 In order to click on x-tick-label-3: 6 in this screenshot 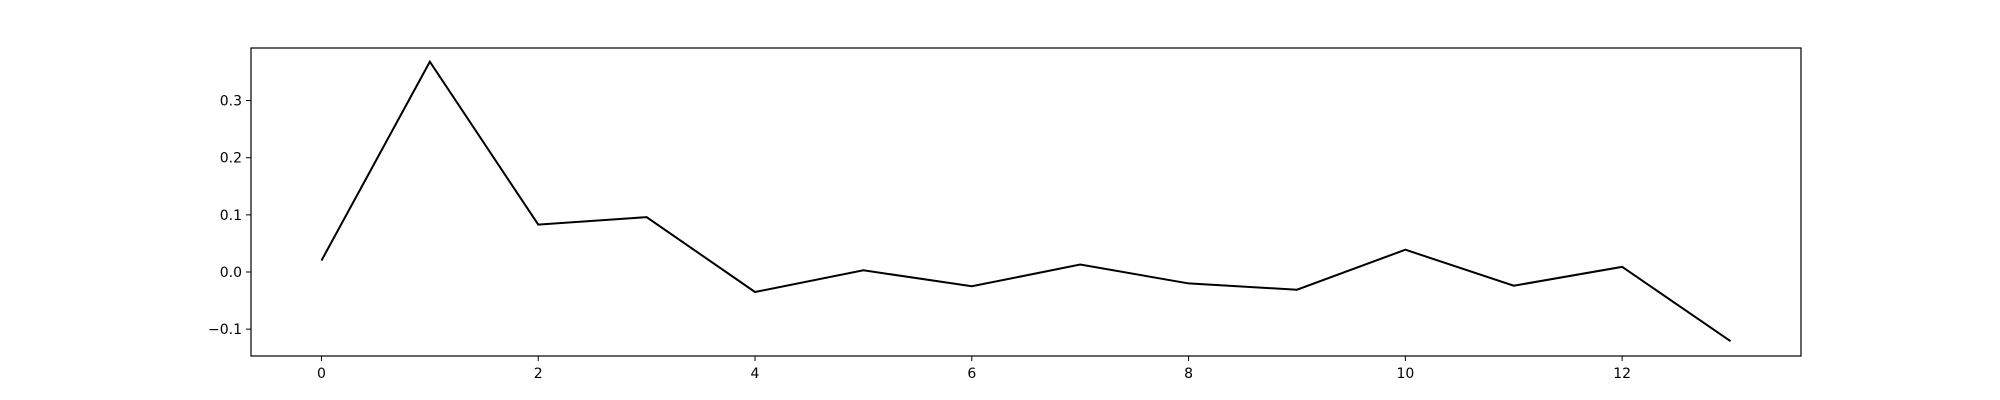, I will do `click(971, 374)`.